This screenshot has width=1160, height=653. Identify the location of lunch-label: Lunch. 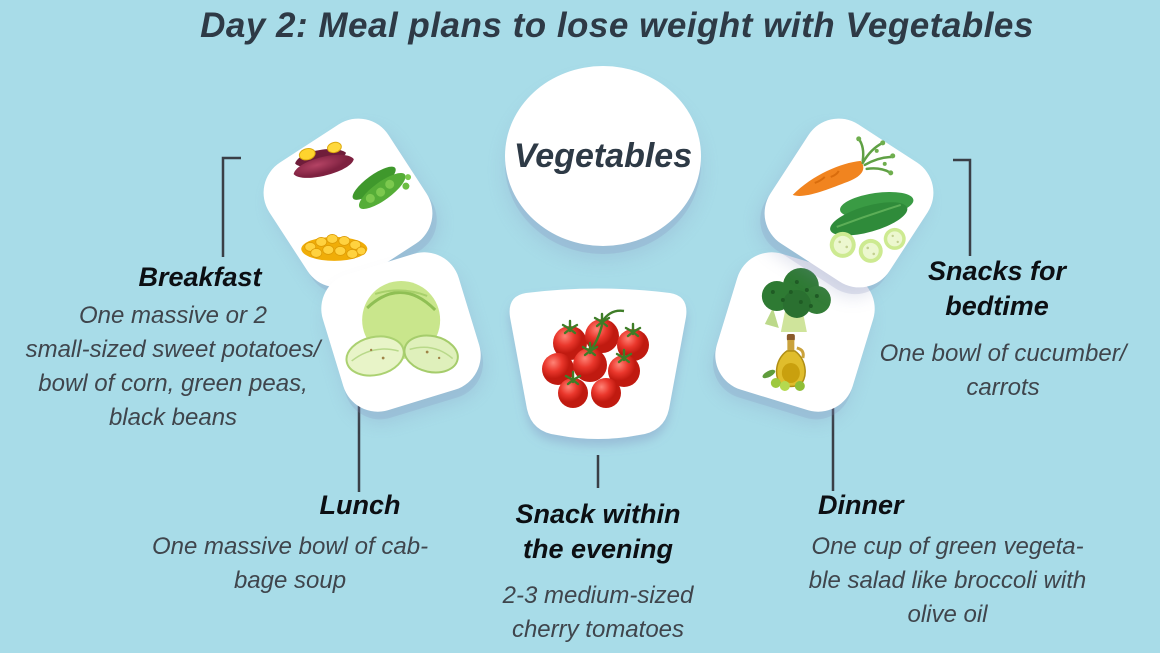
(360, 505).